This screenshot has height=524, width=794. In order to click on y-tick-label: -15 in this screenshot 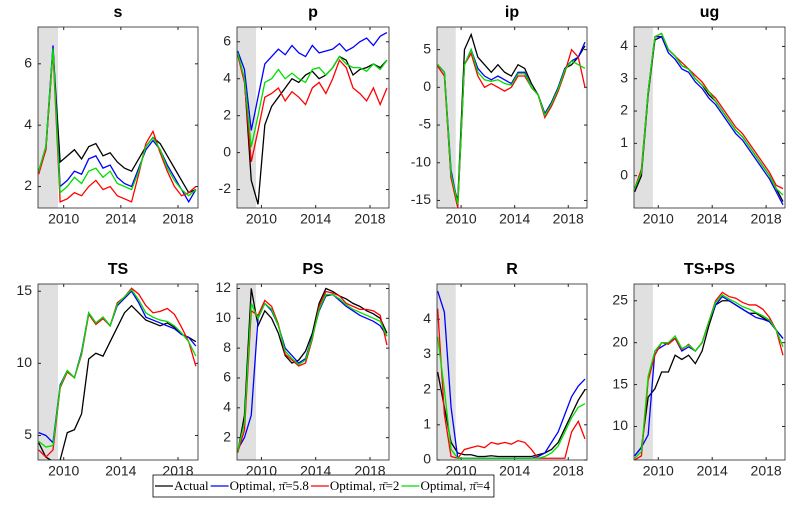, I will do `click(421, 199)`.